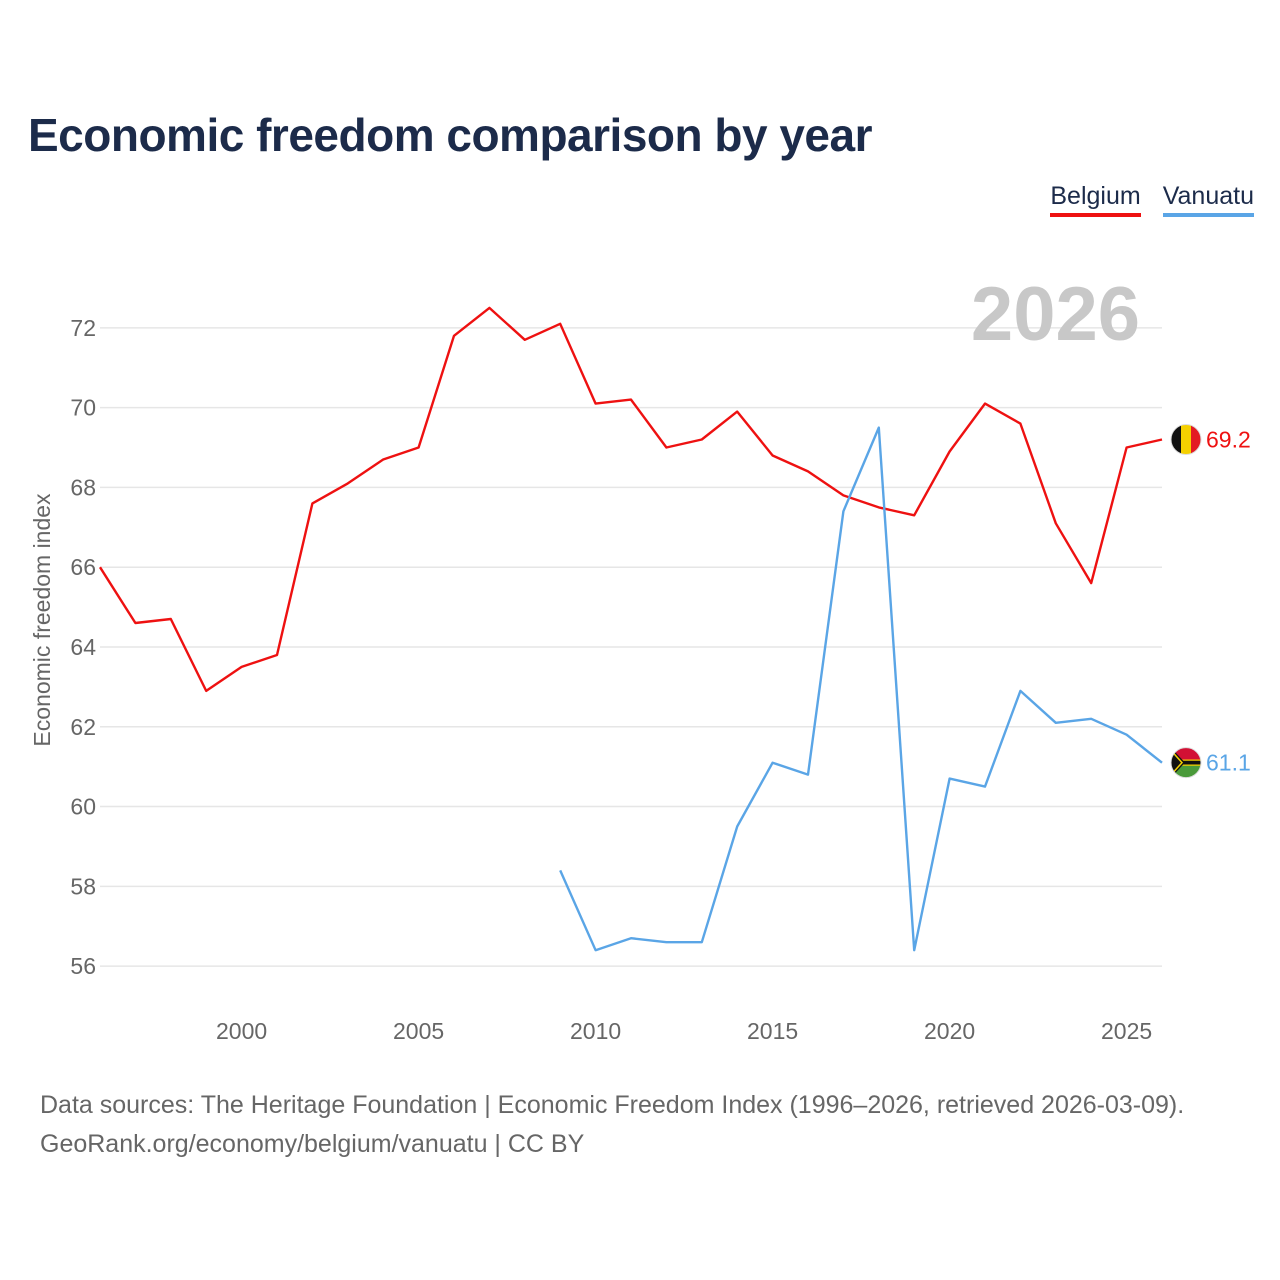 The width and height of the screenshot is (1280, 1280). I want to click on legend-item-belgium: Belgium, so click(1095, 199).